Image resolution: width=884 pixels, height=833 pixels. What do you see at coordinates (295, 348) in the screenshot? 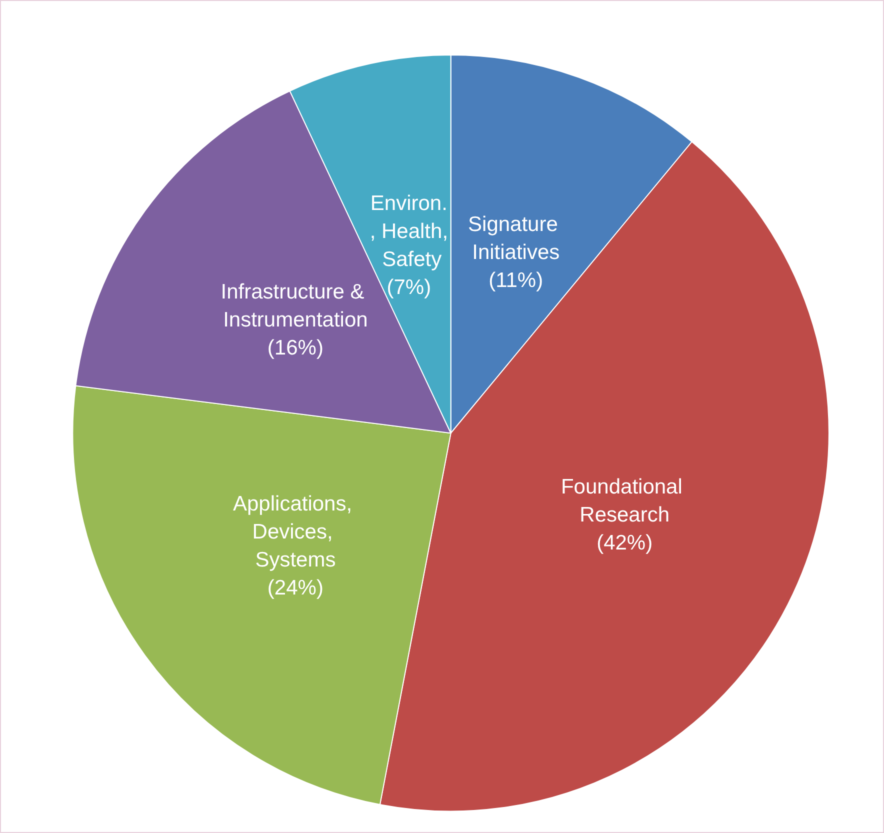
I see `data-label: (16%)` at bounding box center [295, 348].